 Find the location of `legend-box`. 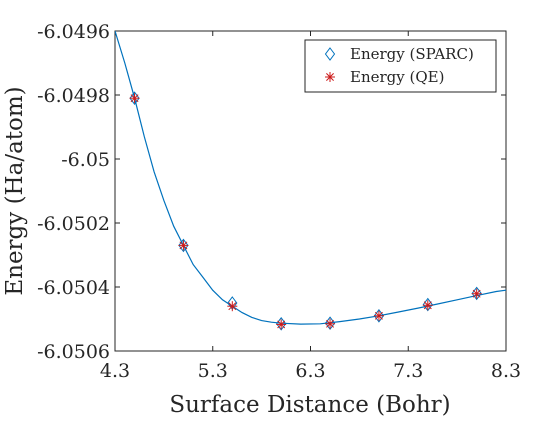

legend-box is located at coordinates (400, 66).